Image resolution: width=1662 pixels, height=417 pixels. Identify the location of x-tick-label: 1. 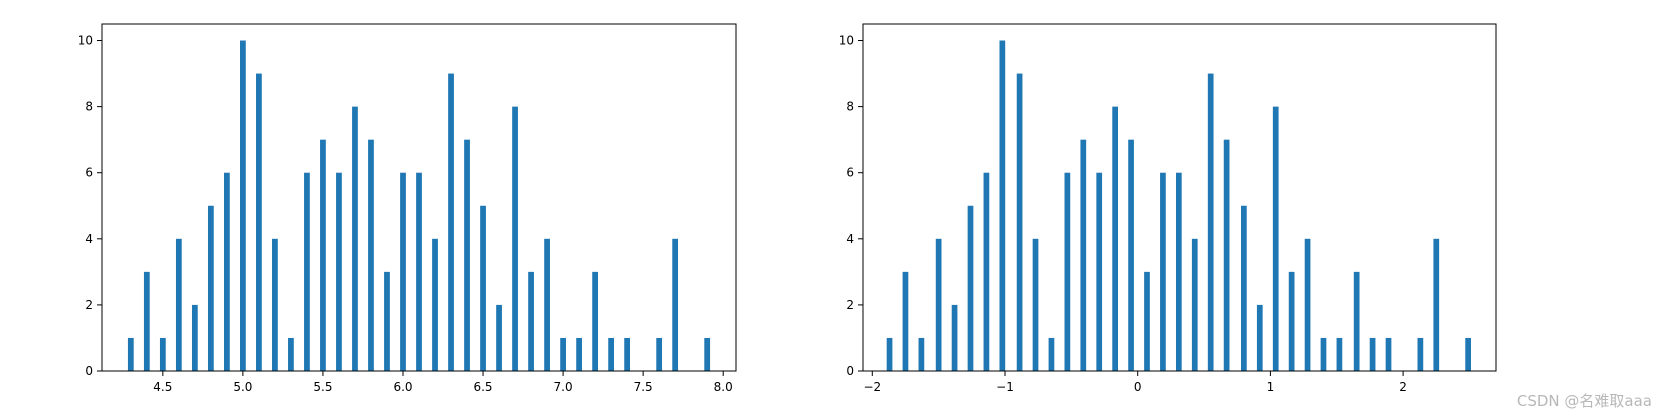
(1271, 387).